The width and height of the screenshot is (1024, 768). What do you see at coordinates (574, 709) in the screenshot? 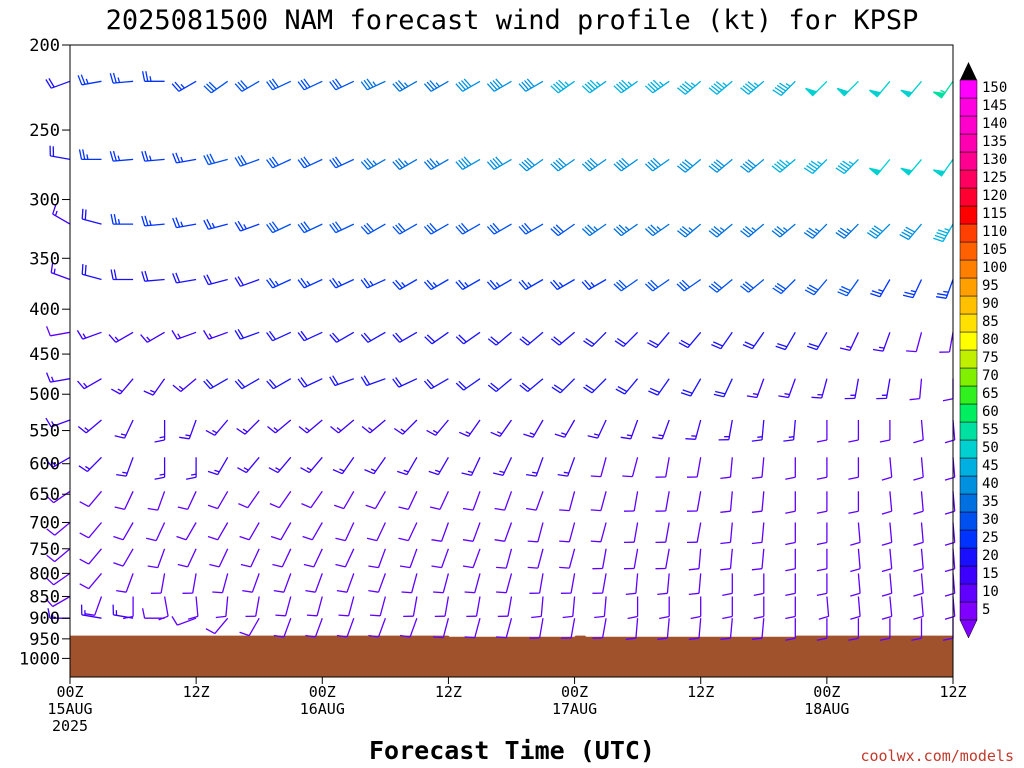
I see `x-tick-label: 17AUG` at bounding box center [574, 709].